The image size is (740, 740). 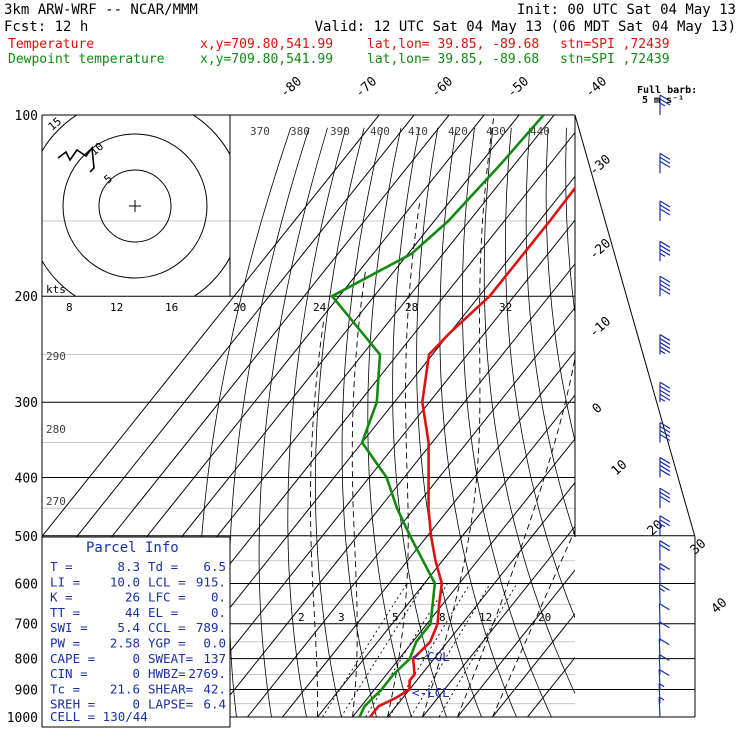 What do you see at coordinates (167, 643) in the screenshot?
I see `parcel-key-right-5: YGP =` at bounding box center [167, 643].